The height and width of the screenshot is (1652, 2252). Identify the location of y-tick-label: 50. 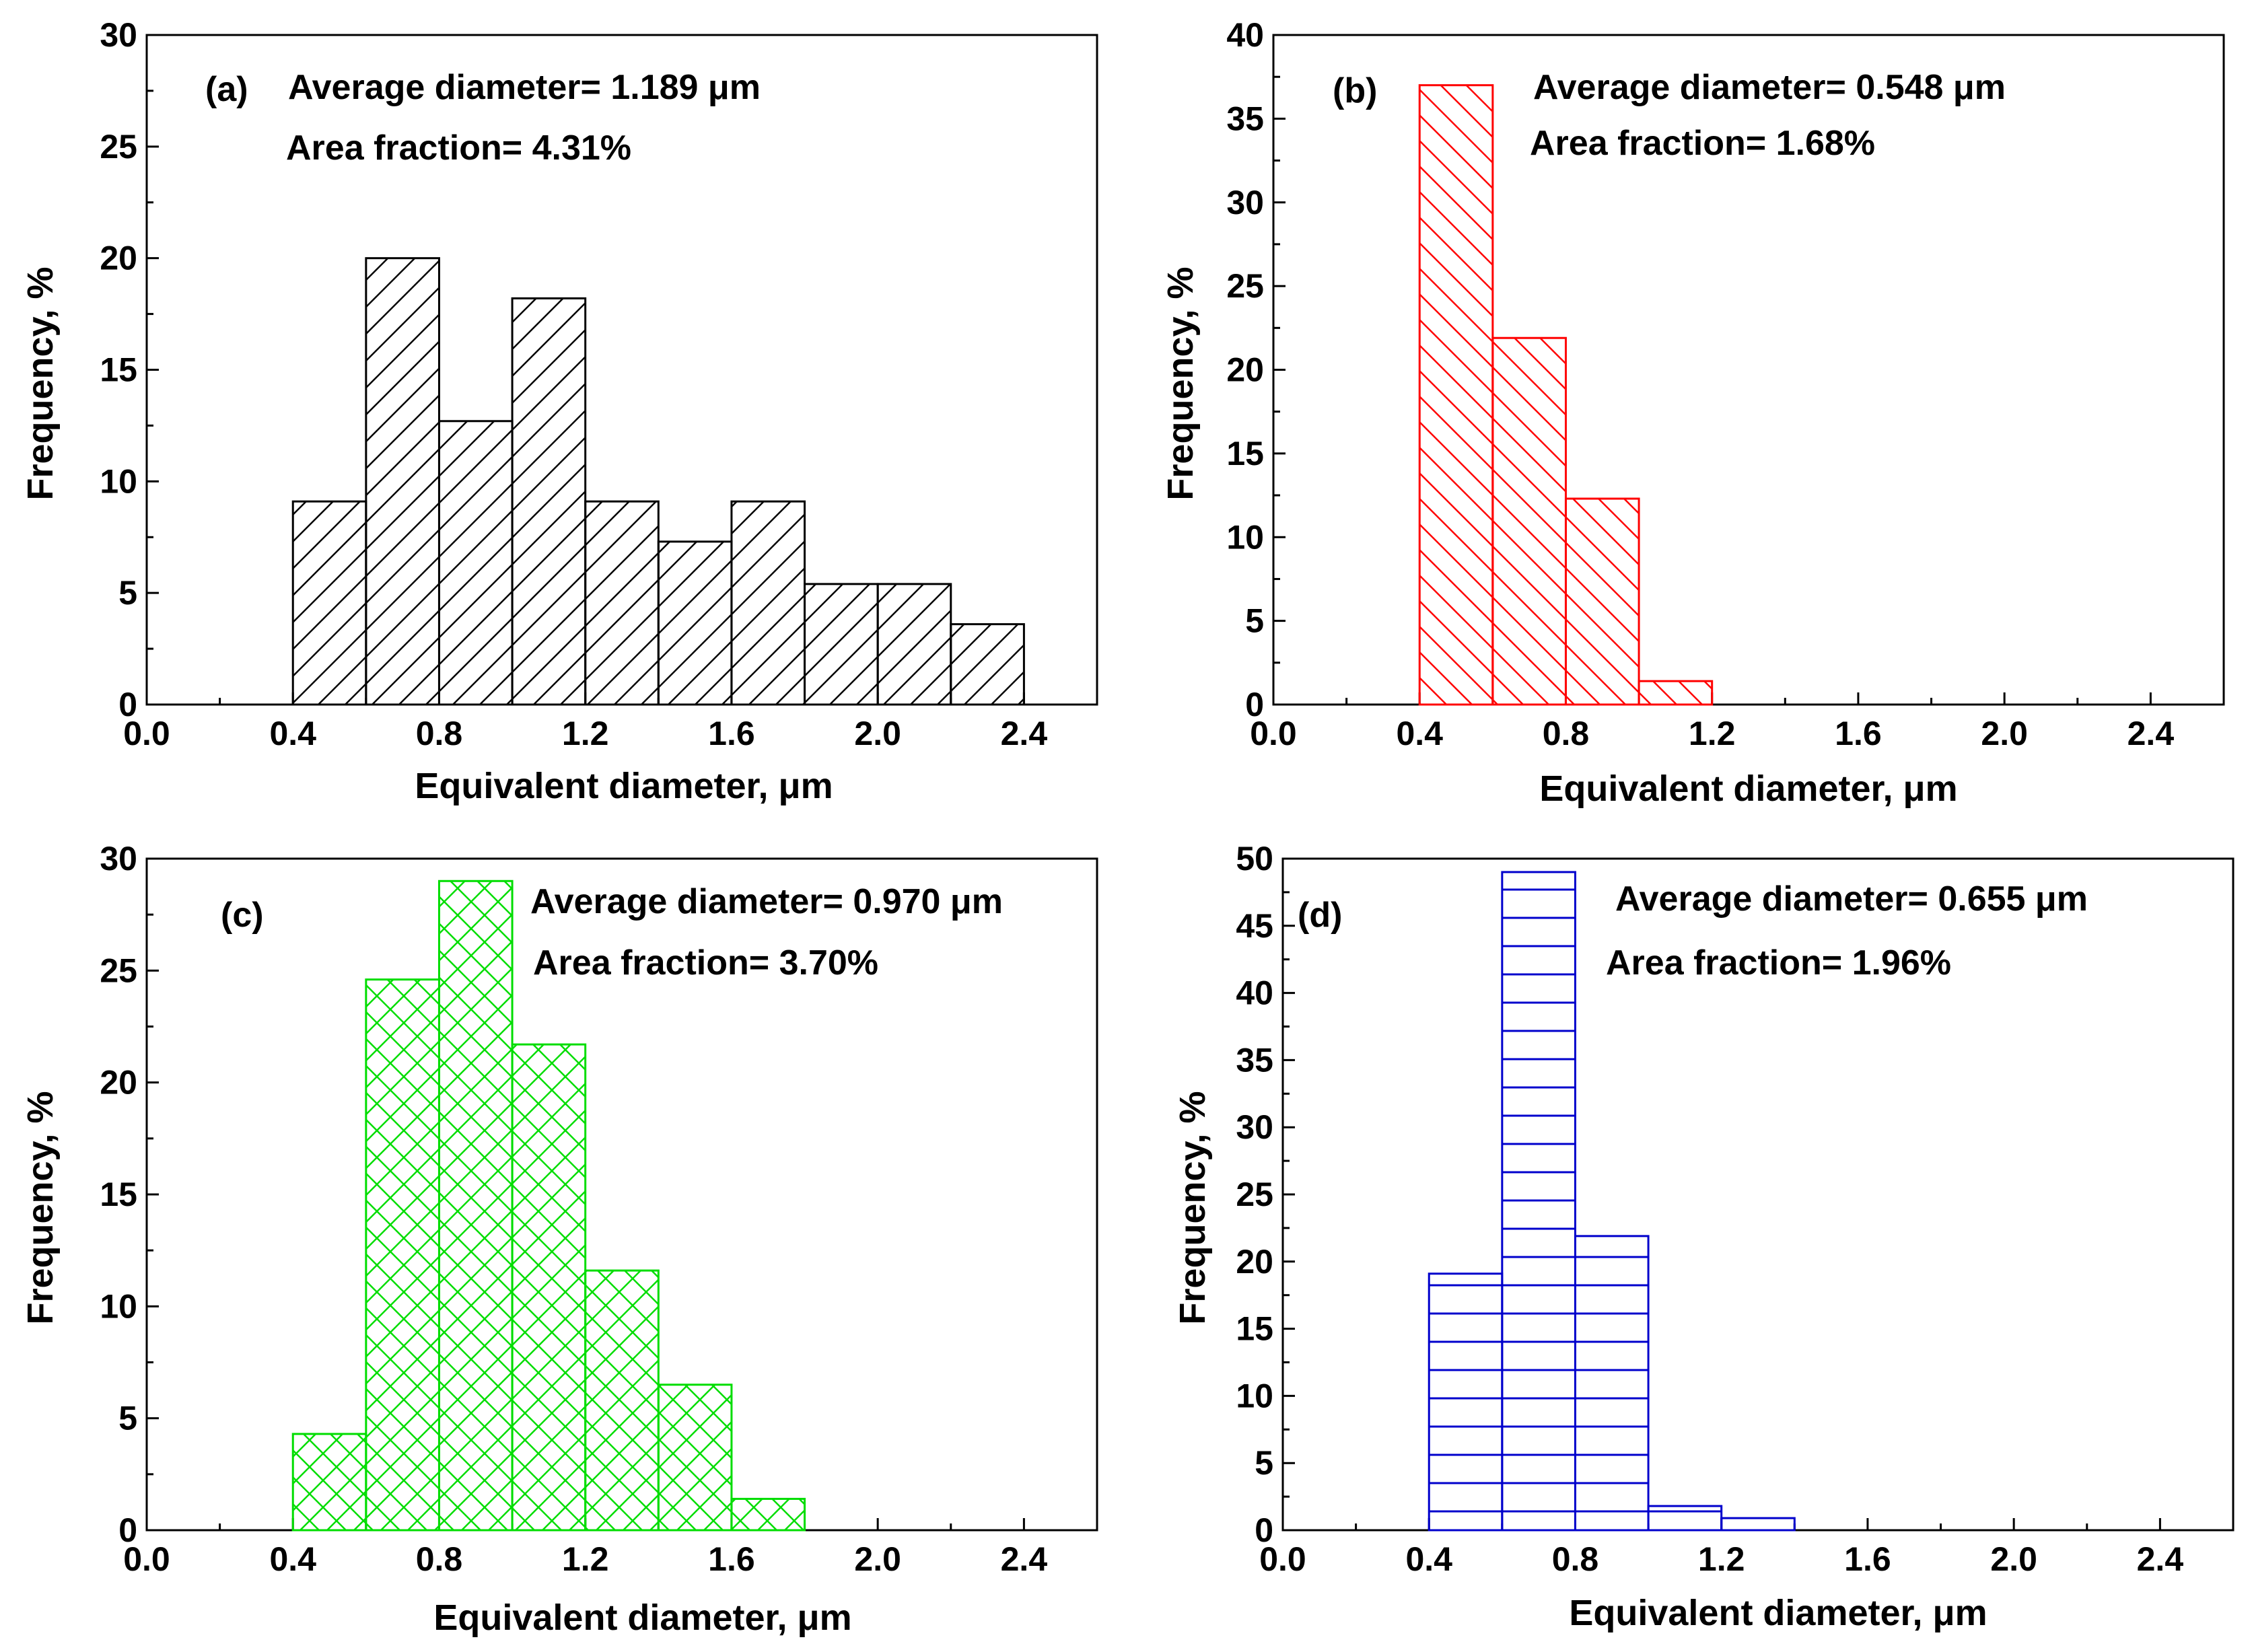
(1254, 858).